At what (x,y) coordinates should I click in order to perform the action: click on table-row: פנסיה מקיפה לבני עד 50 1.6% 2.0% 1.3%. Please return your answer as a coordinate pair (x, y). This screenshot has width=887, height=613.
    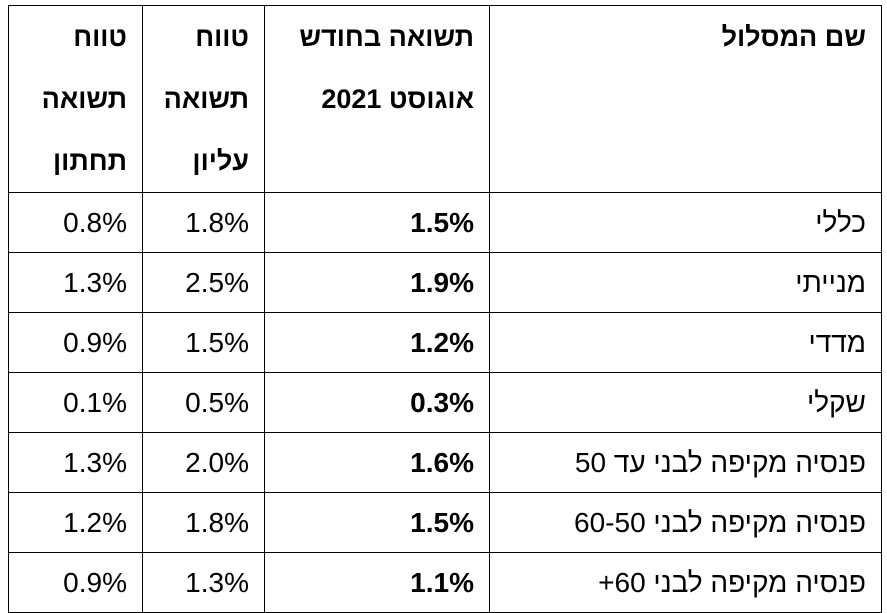
    Looking at the image, I should click on (445, 462).